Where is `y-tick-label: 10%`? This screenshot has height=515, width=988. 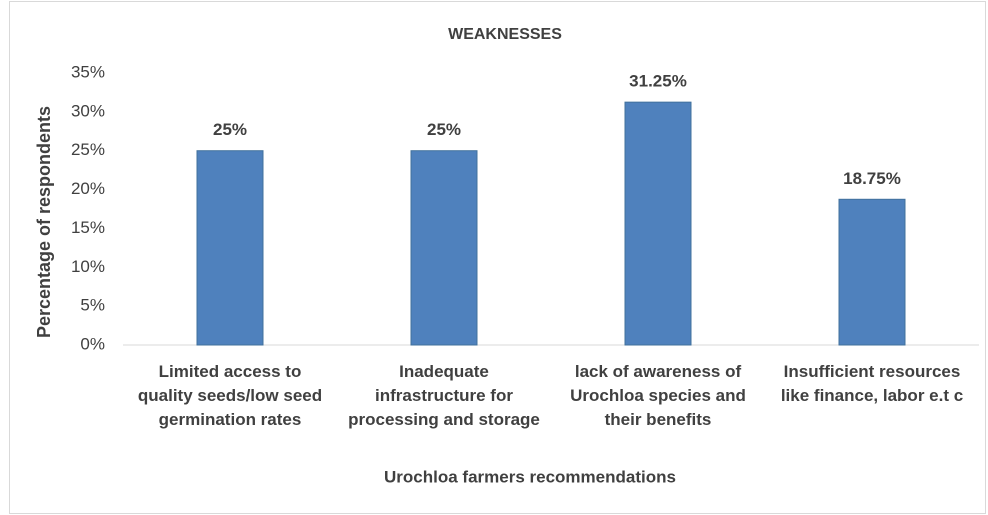 y-tick-label: 10% is located at coordinates (88, 266).